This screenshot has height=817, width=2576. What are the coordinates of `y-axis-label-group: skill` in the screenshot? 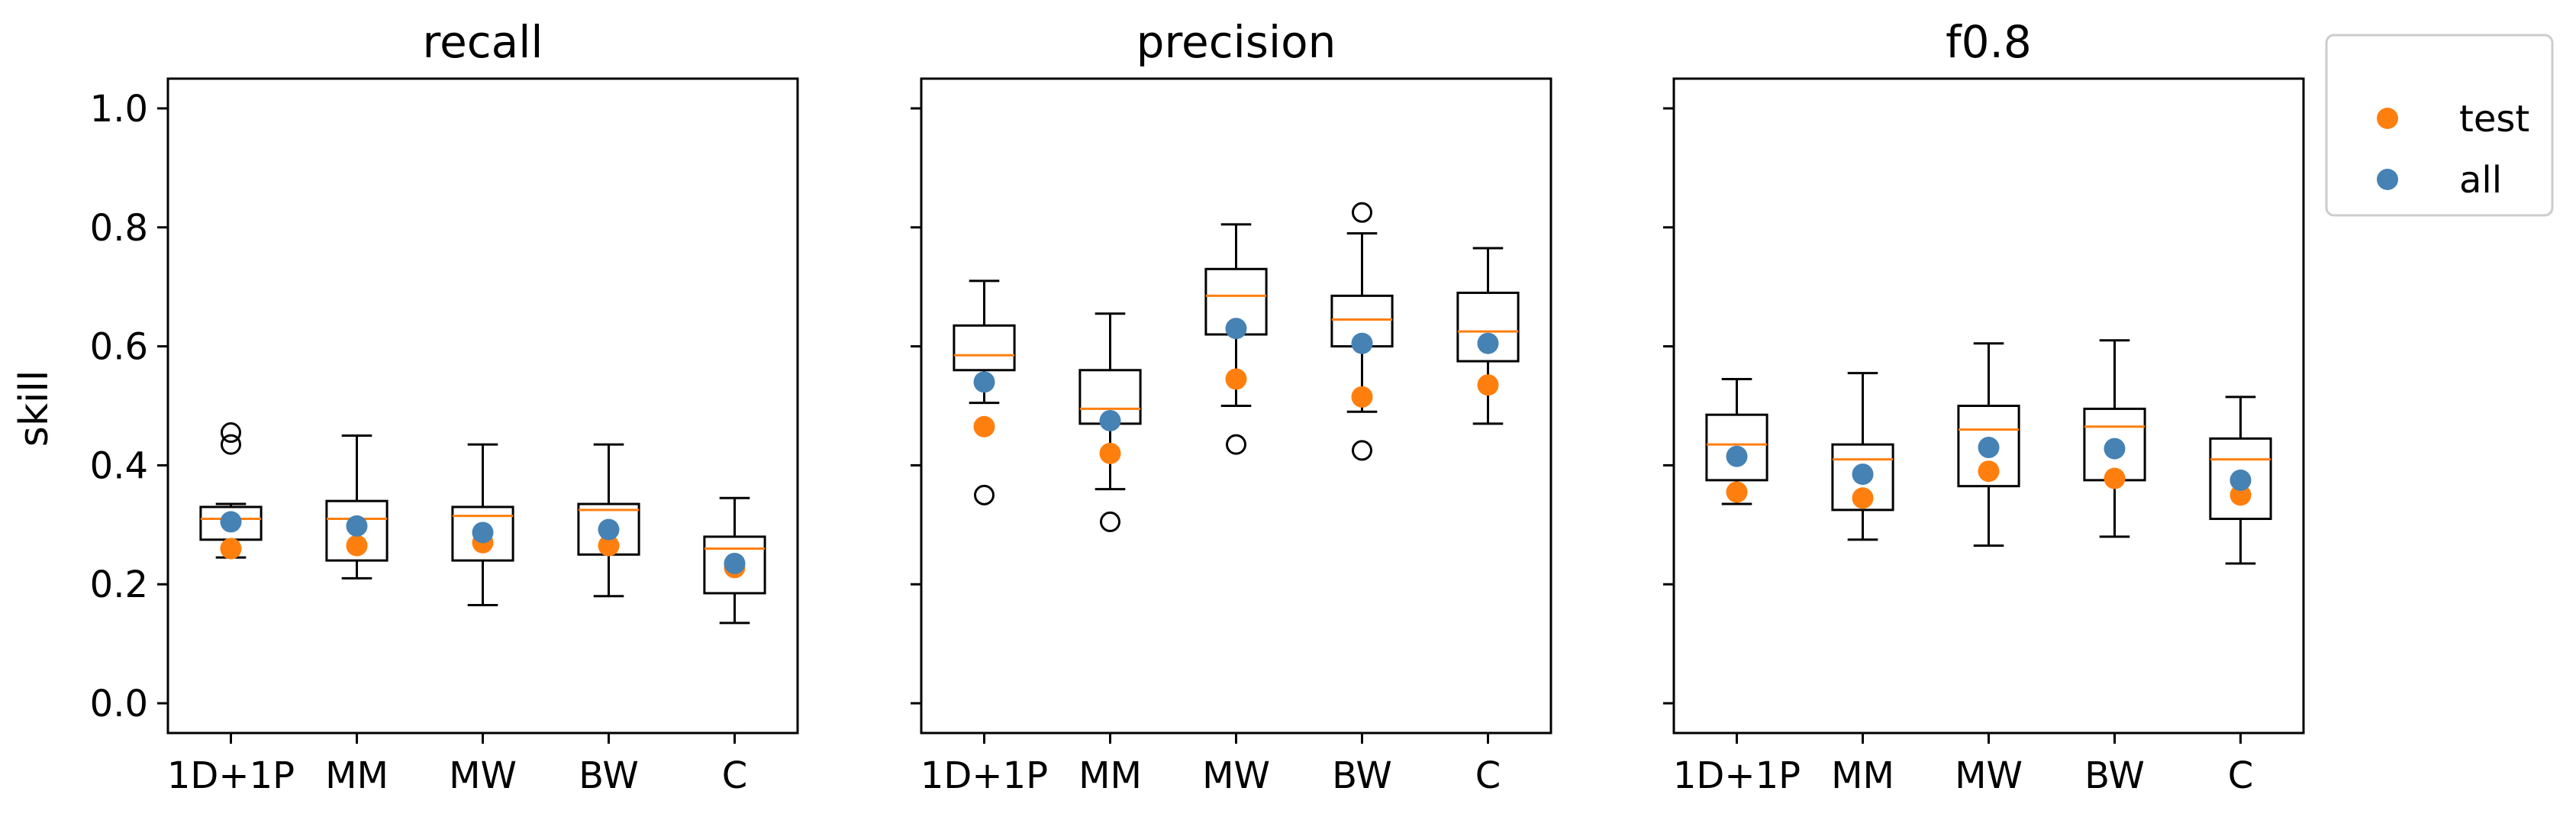 It's located at (34, 408).